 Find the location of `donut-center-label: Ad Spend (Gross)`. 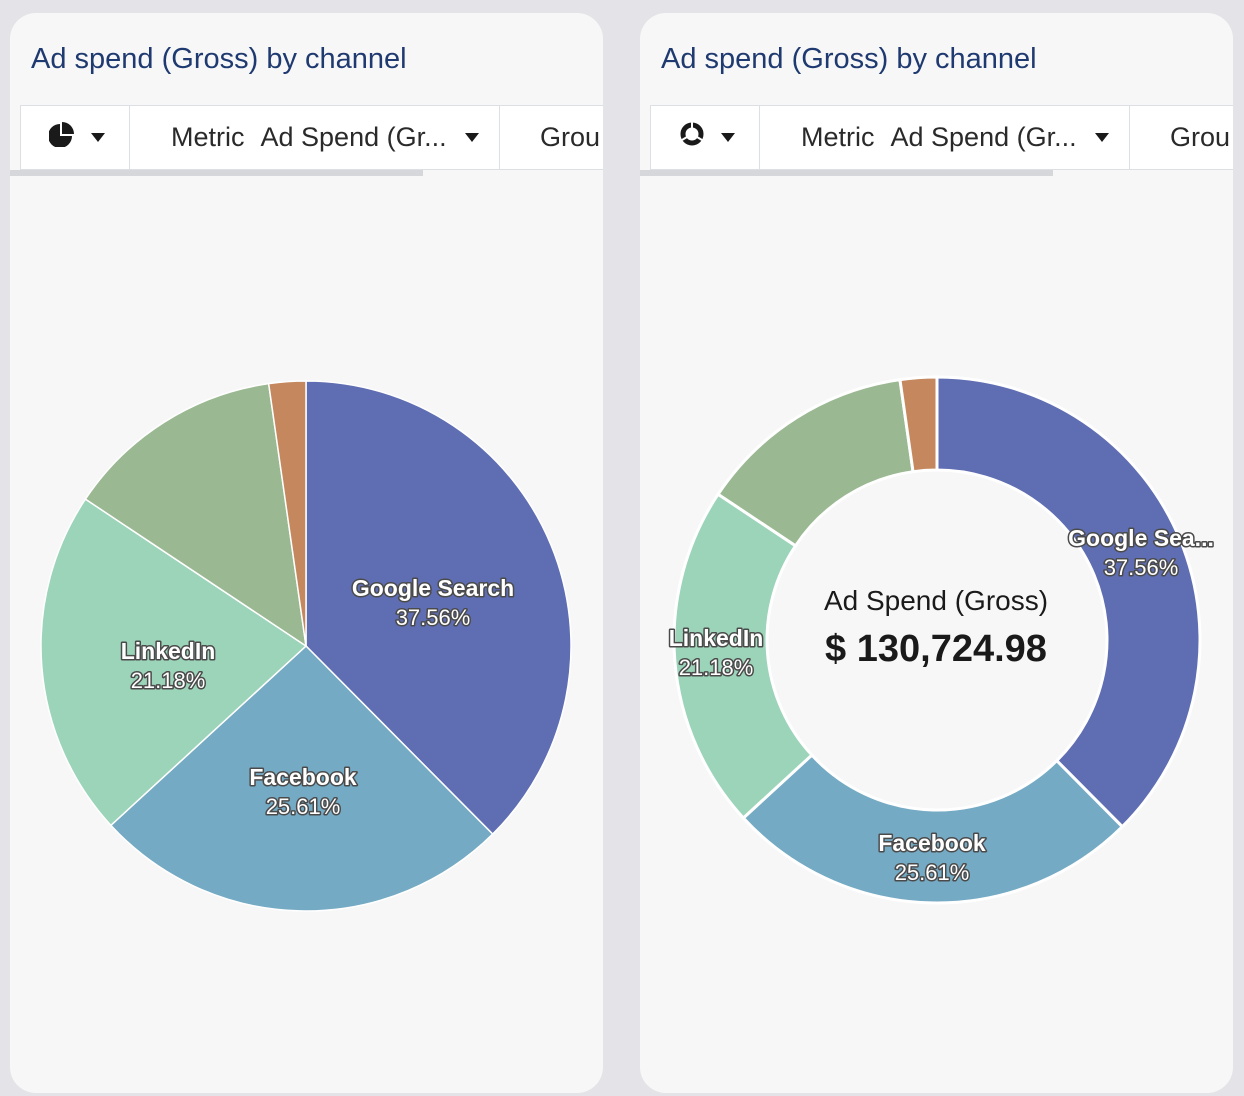

donut-center-label: Ad Spend (Gross) is located at coordinates (936, 600).